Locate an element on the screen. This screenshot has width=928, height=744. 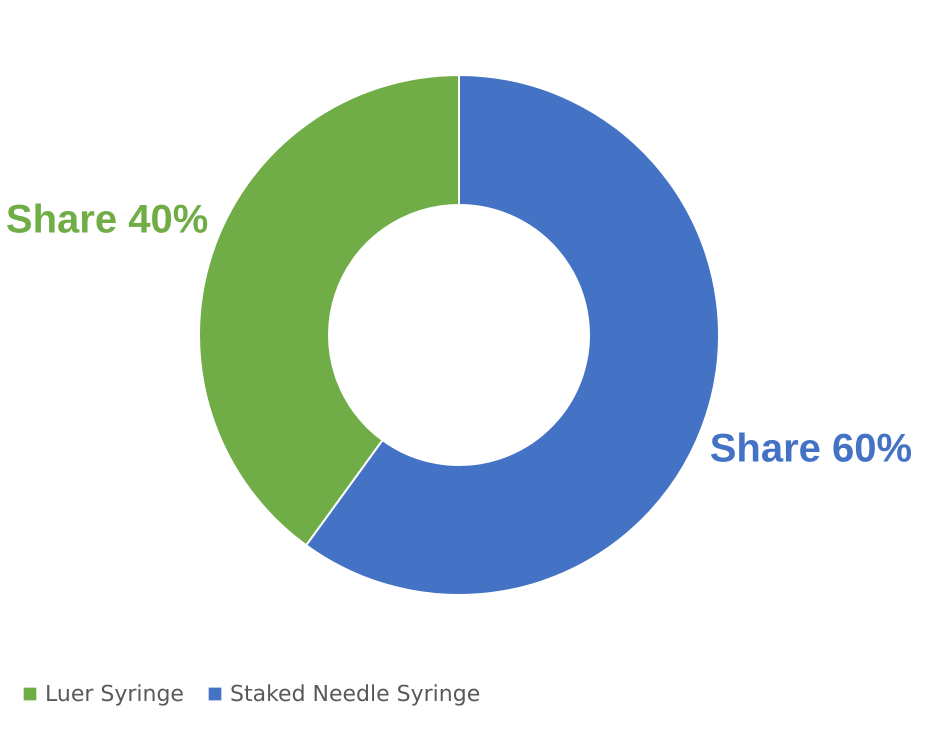
data-label: Share 60% is located at coordinates (811, 448).